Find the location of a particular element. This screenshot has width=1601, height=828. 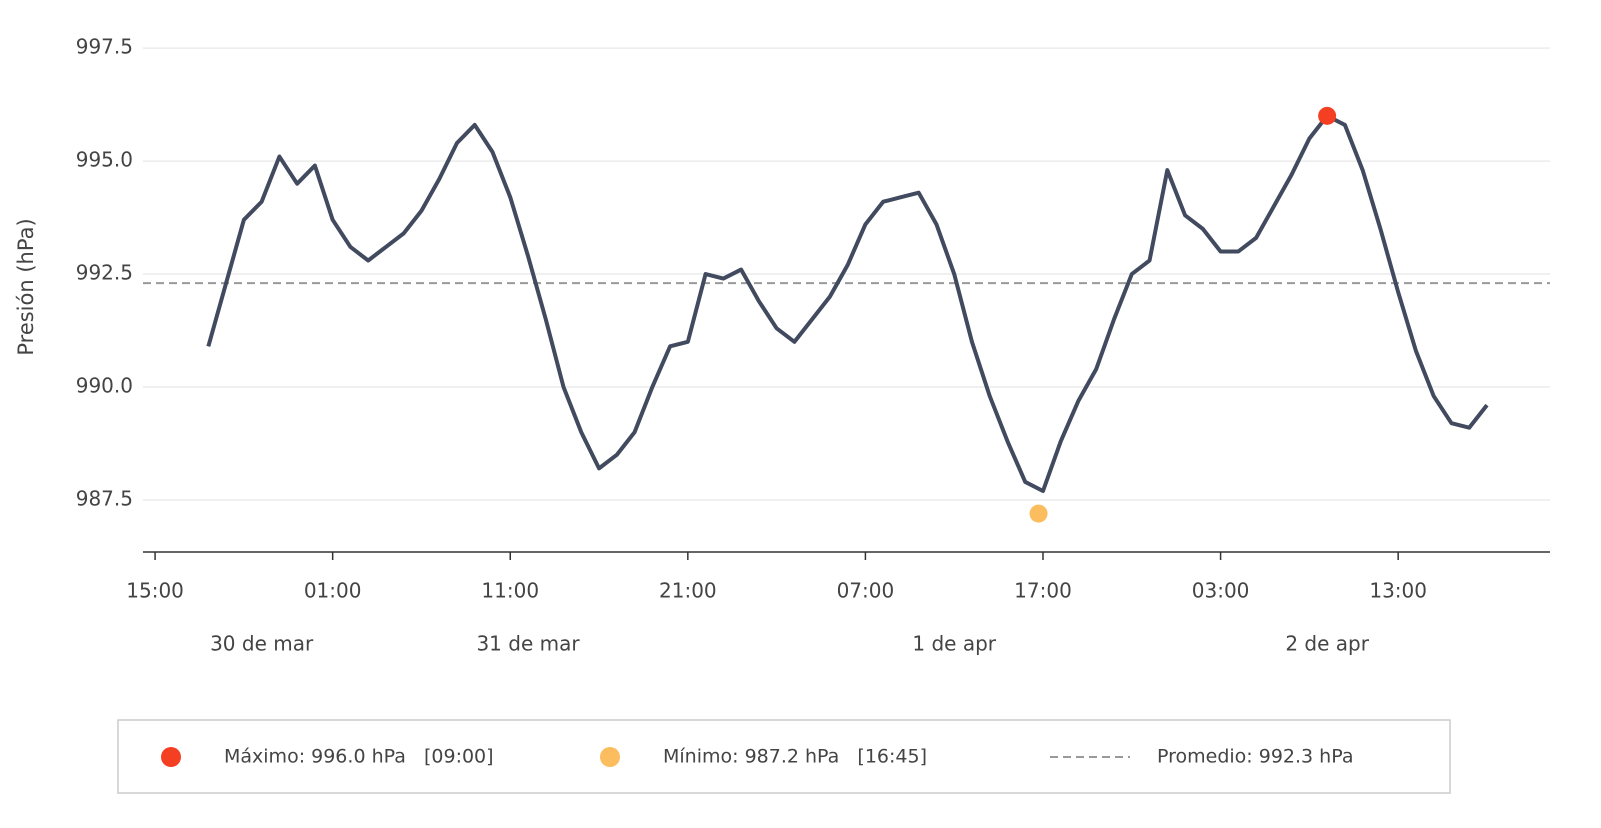

legend-label: Máximo: 996.0 hPa [09:00] is located at coordinates (359, 757).